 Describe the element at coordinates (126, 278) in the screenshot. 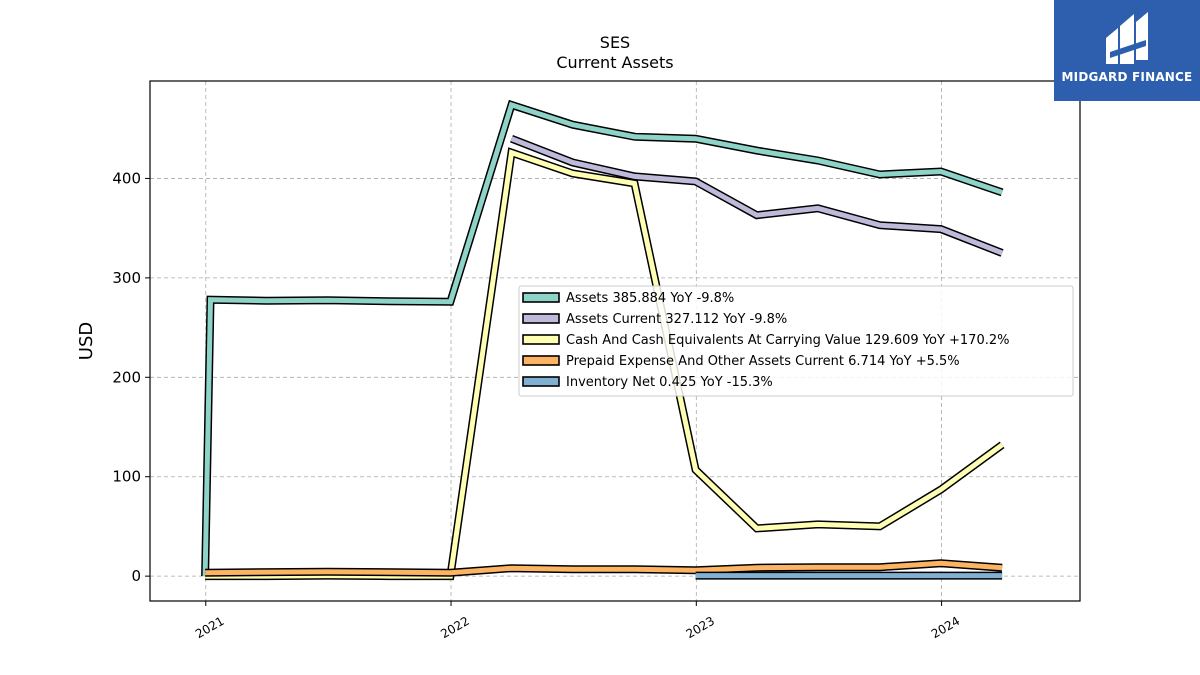

I see `y-tick-label: 300` at that location.